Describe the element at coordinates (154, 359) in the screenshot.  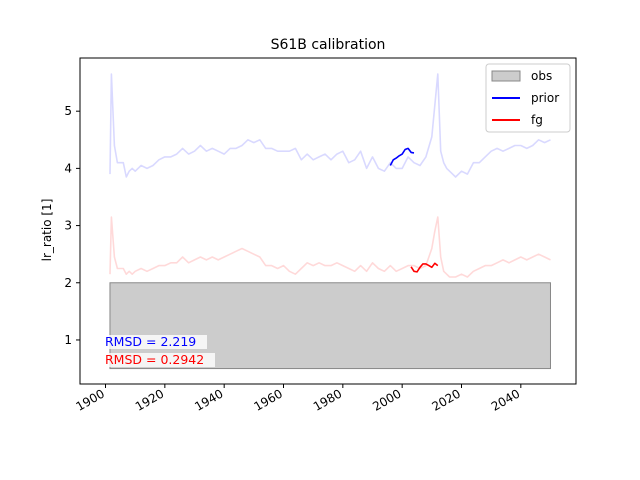
I see `rmsd-annotation: RMSD = 0.2942` at that location.